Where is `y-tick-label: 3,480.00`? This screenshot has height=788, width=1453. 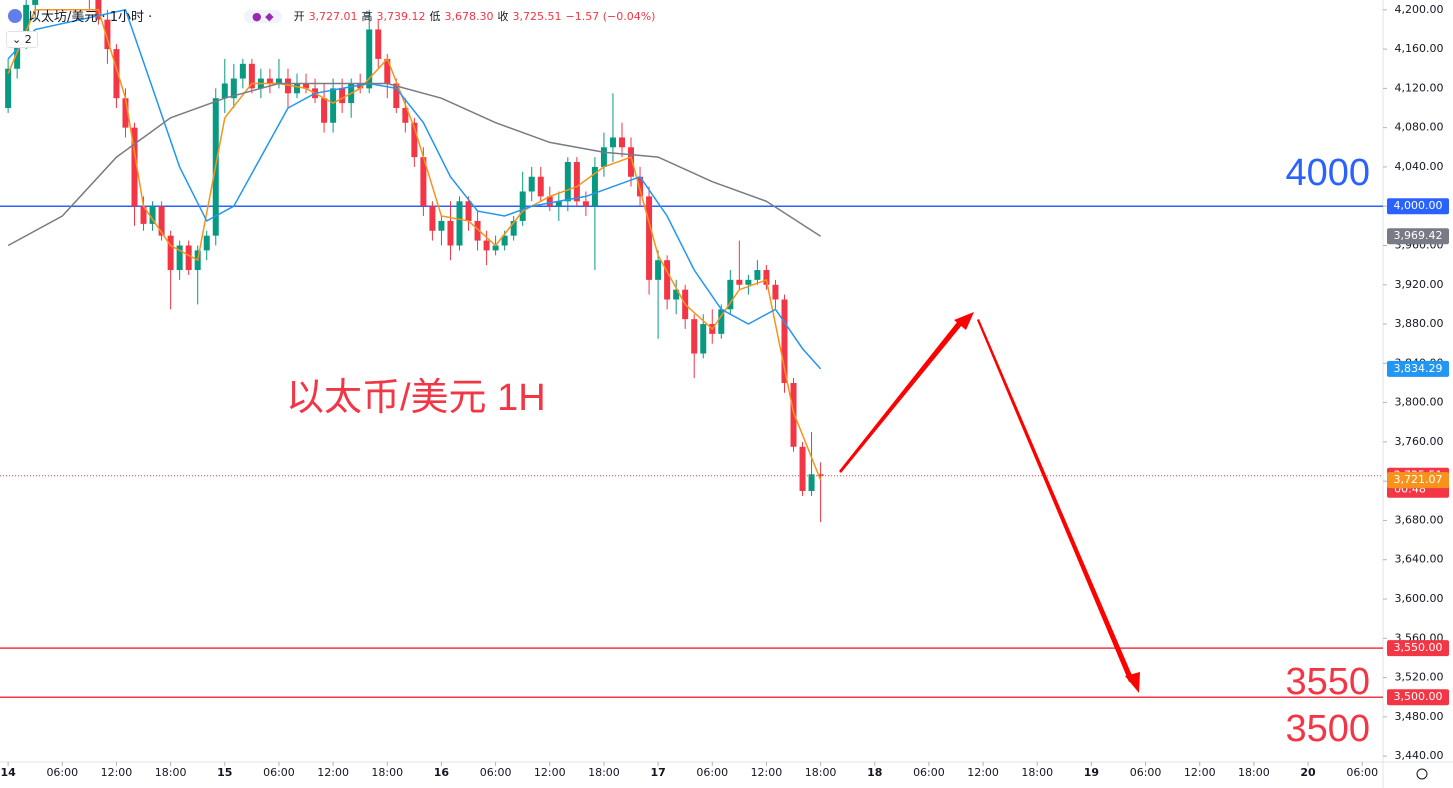 y-tick-label: 3,480.00 is located at coordinates (1419, 716).